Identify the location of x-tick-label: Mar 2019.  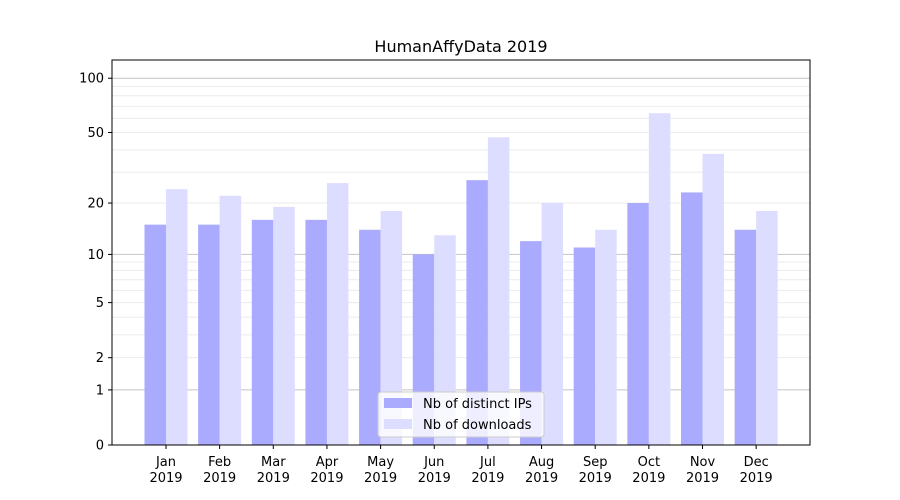
(273, 470).